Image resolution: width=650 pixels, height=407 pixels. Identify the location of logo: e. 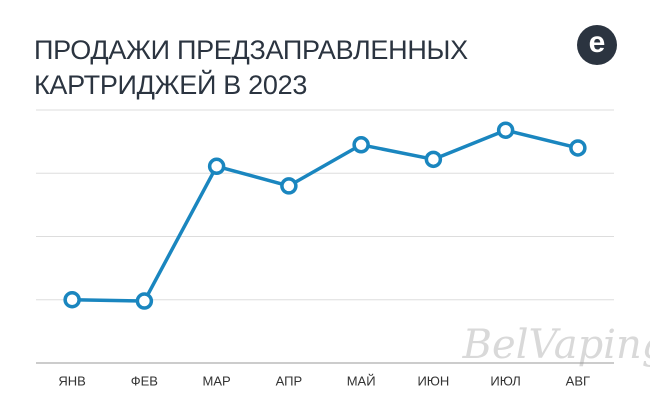
(597, 42).